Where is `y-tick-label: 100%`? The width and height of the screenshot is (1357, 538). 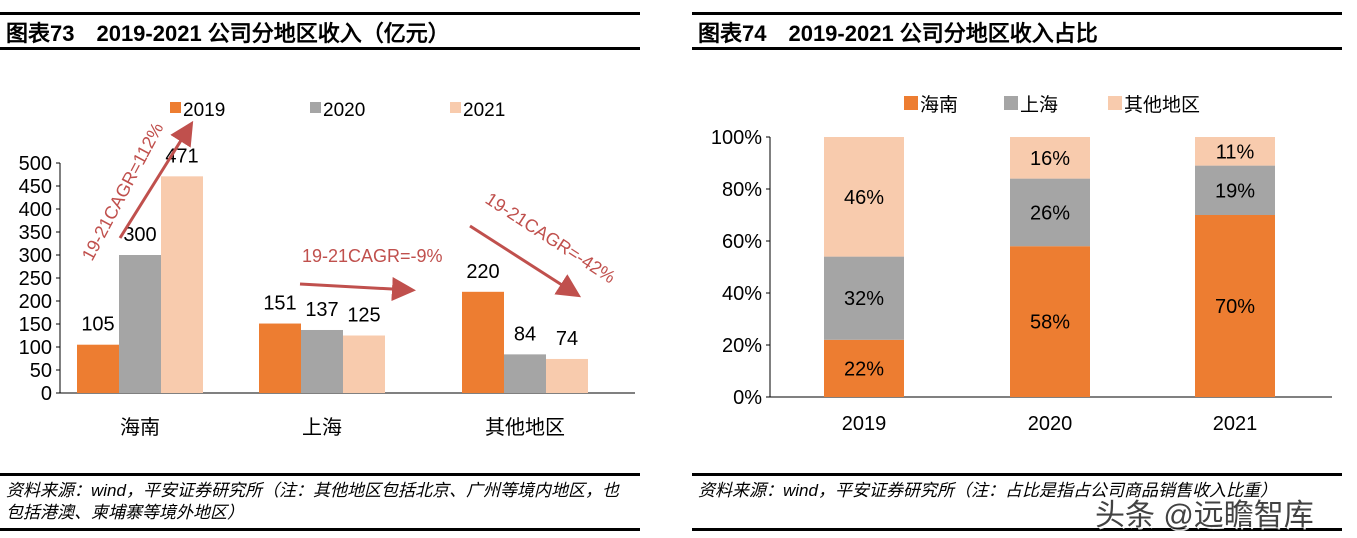
y-tick-label: 100% is located at coordinates (736, 138).